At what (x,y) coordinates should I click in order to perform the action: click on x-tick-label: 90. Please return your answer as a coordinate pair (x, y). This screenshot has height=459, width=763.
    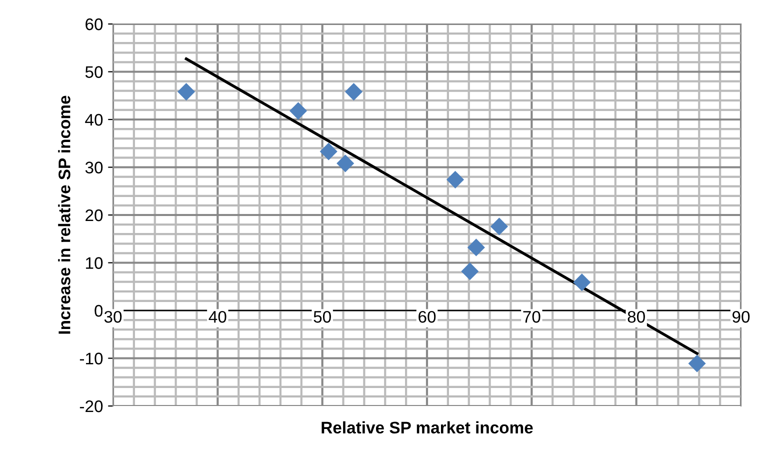
    Looking at the image, I should click on (741, 316).